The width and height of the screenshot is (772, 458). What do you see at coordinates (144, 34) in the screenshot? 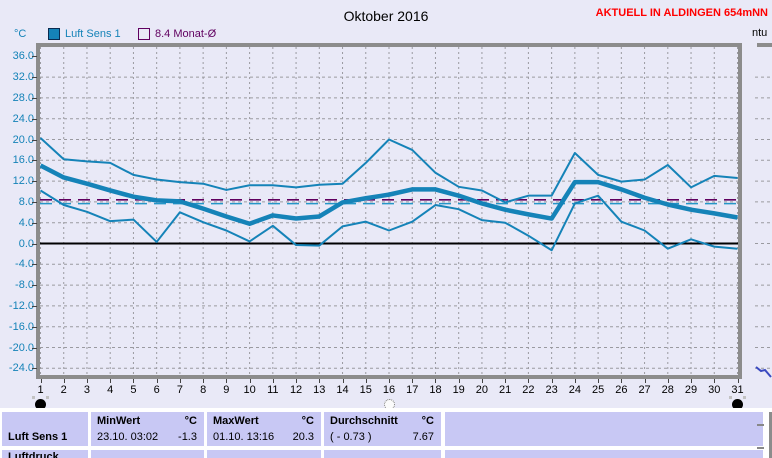
I see `legend-swatch-outline-icon` at bounding box center [144, 34].